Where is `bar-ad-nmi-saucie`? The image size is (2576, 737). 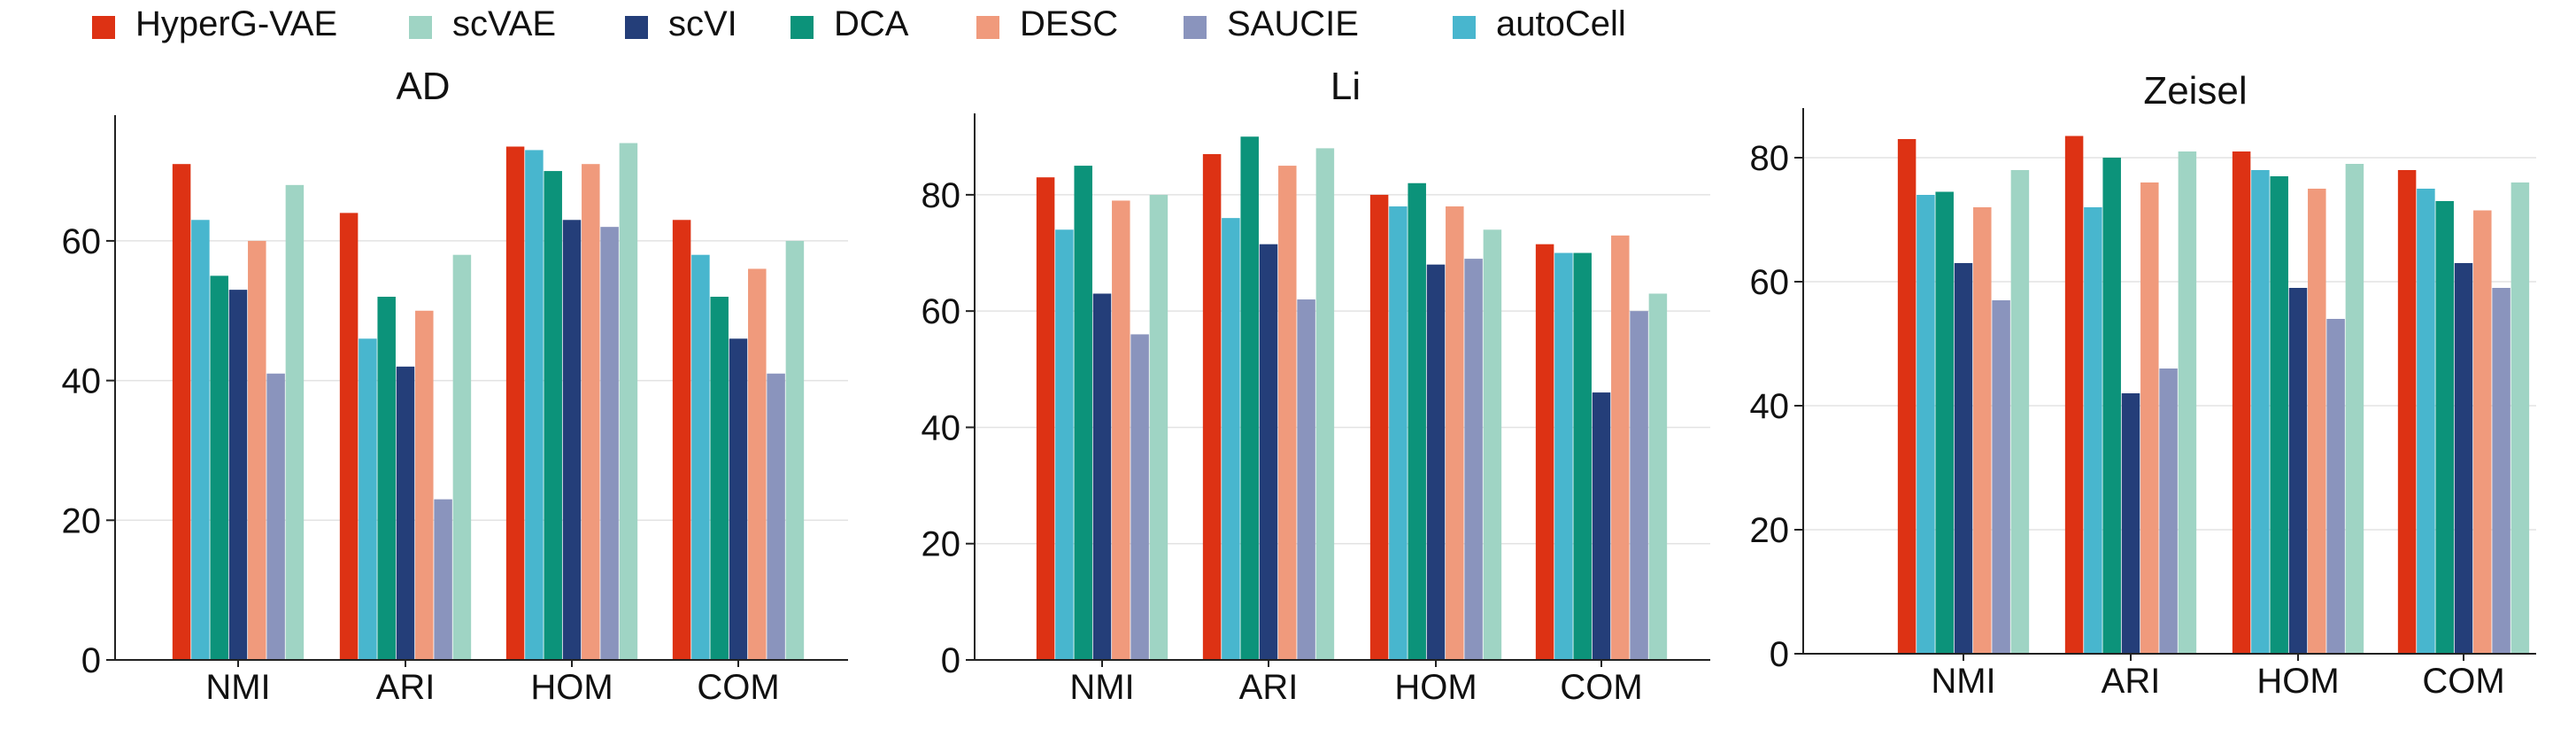
bar-ad-nmi-saucie is located at coordinates (275, 516).